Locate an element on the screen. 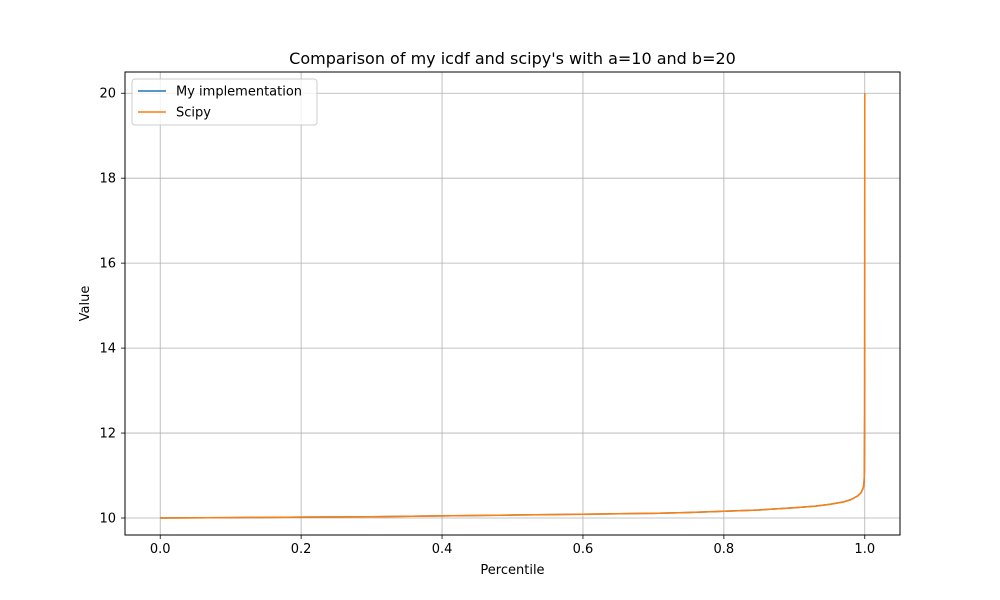  y-tick-label: 14 is located at coordinates (107, 349).